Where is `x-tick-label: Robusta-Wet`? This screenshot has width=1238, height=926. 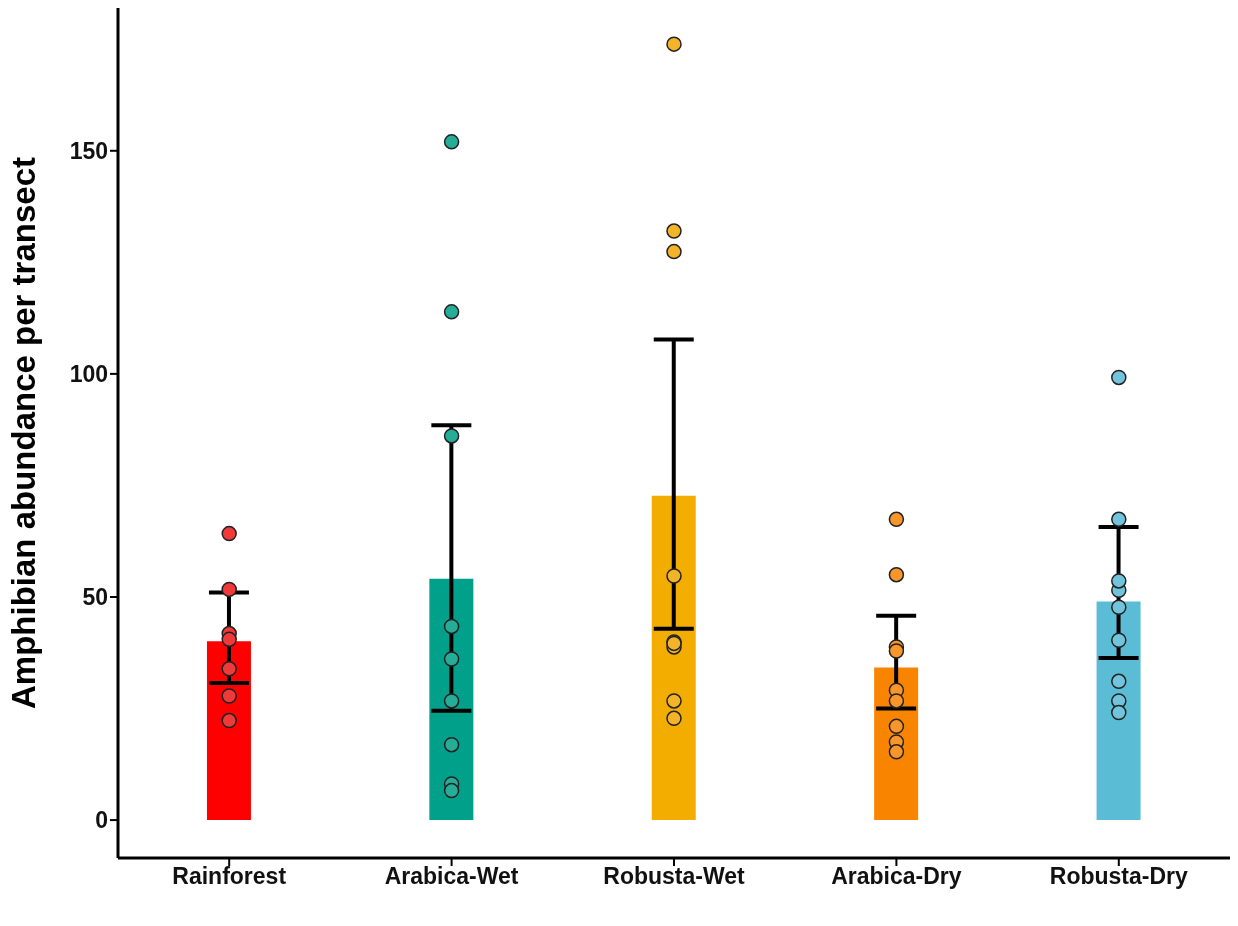 x-tick-label: Robusta-Wet is located at coordinates (674, 876).